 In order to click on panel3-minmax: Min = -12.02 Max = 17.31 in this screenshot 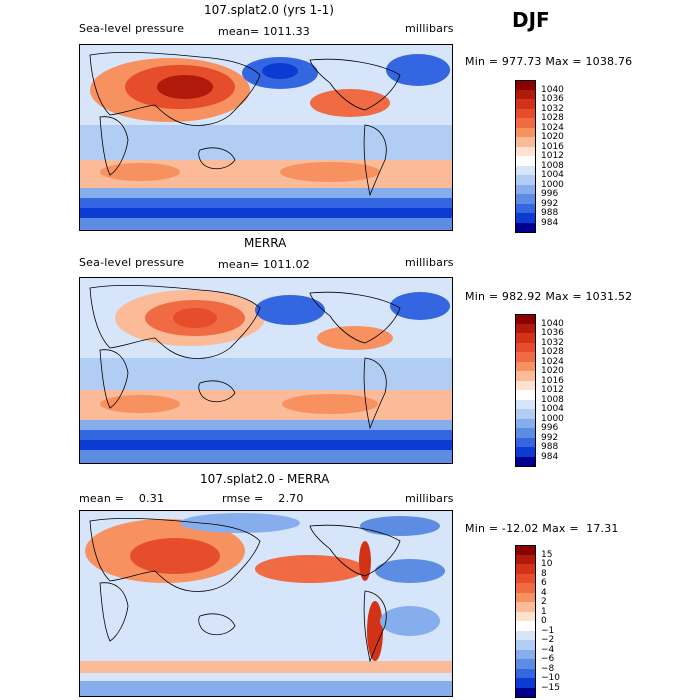, I will do `click(542, 528)`.